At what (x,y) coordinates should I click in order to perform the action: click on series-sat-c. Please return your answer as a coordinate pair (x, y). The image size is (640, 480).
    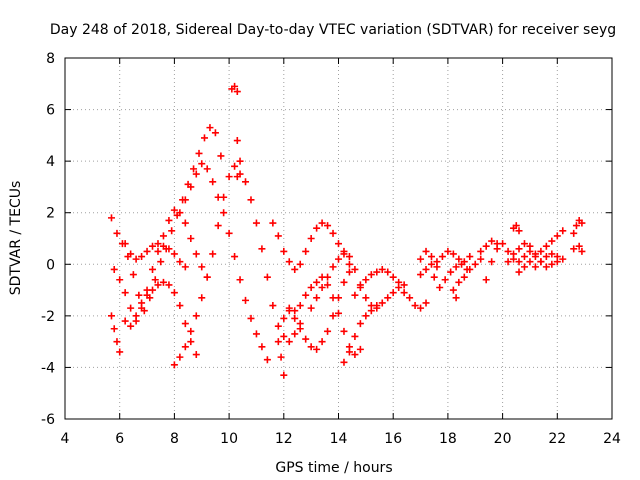
    Looking at the image, I should click on (115, 334).